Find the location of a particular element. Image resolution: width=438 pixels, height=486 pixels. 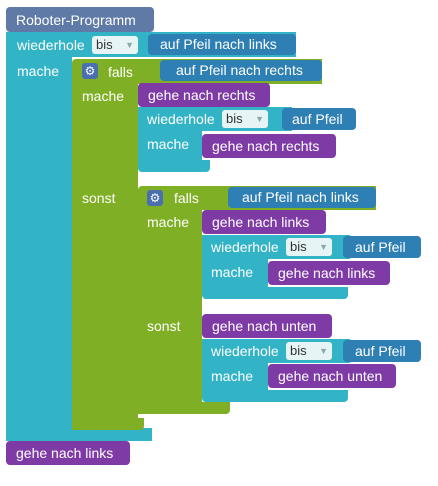

repeat-block-inner-else: wiederhole bis ▼ is located at coordinates (276, 351).